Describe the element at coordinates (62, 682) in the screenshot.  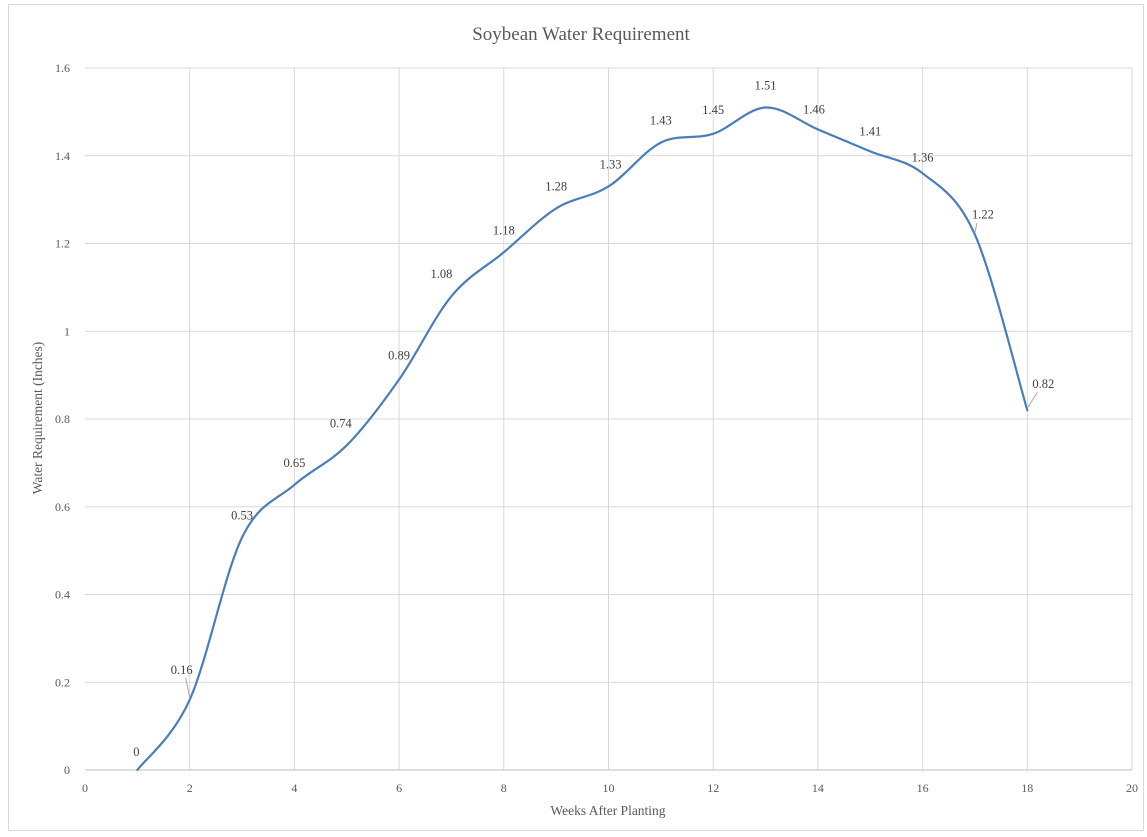
I see `y-tick-label: 0.2` at that location.